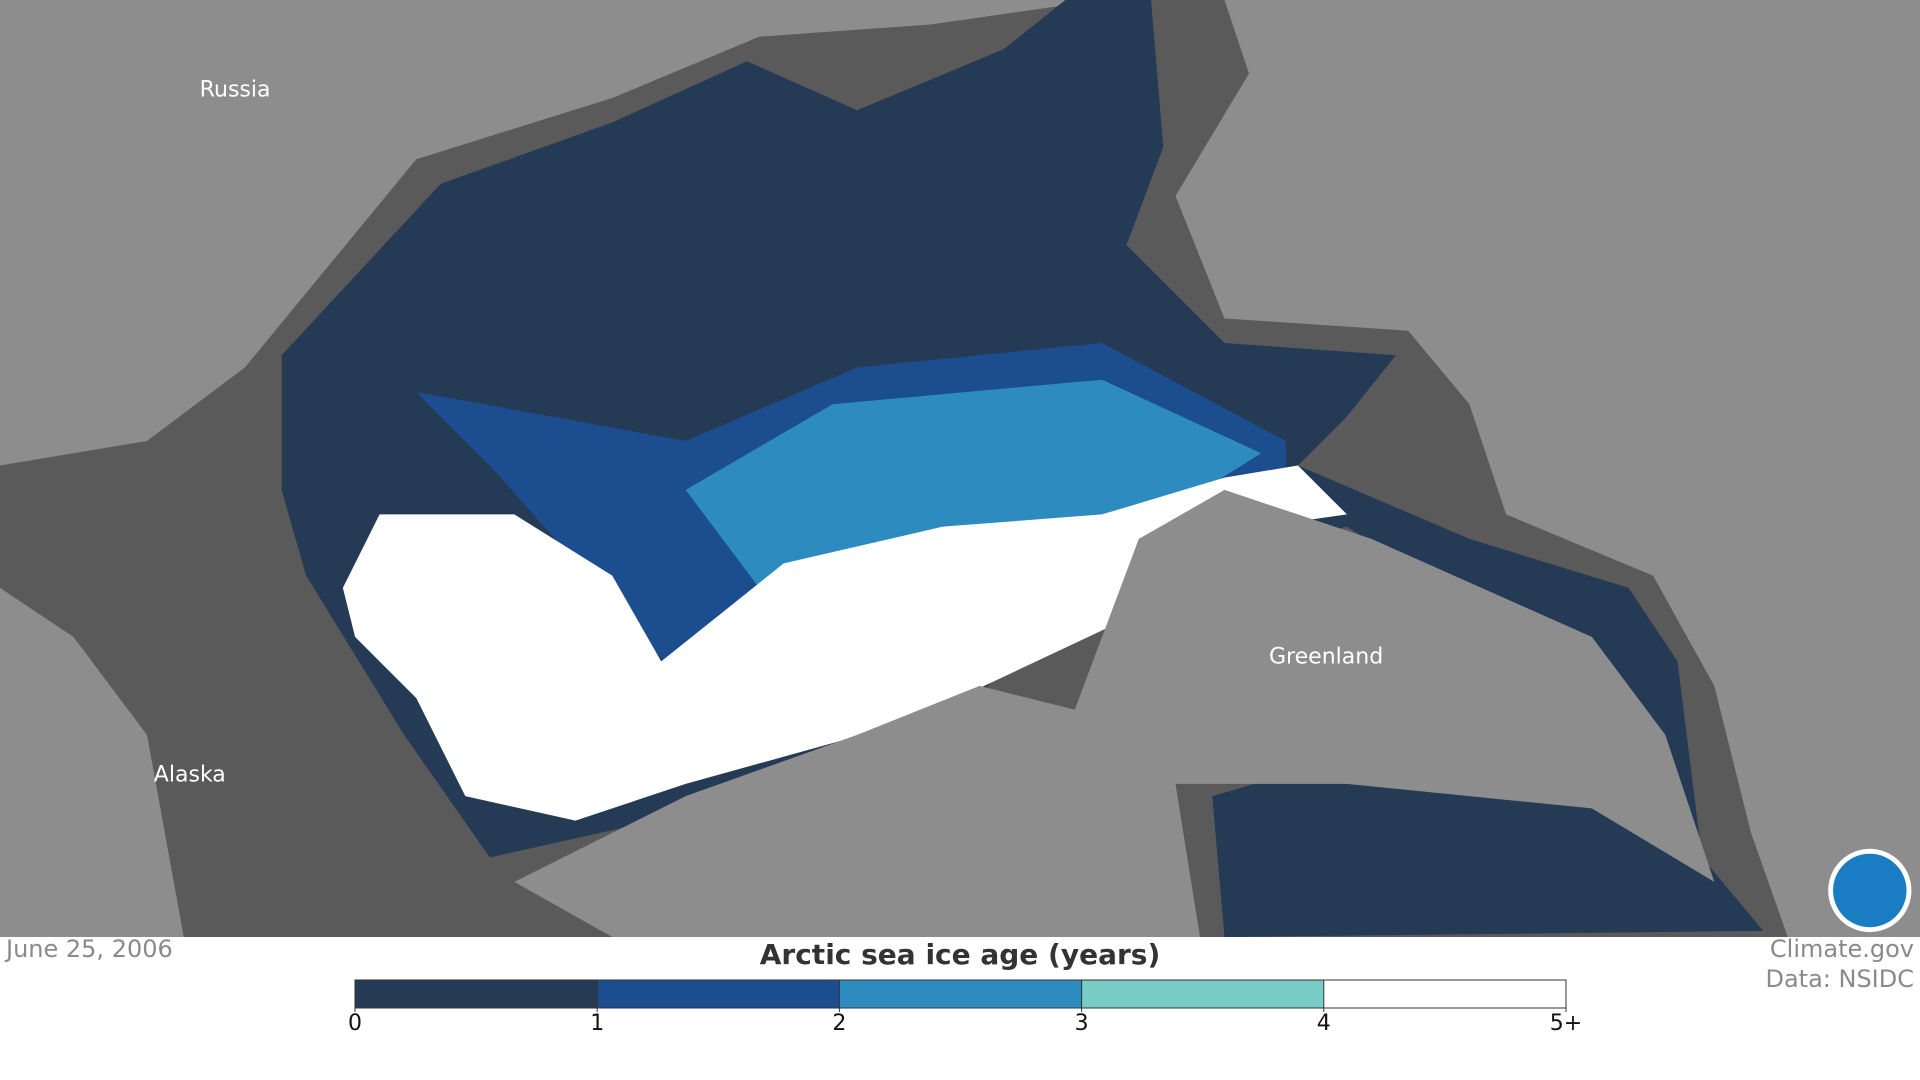  I want to click on legend-tick-label: 5+, so click(1566, 1023).